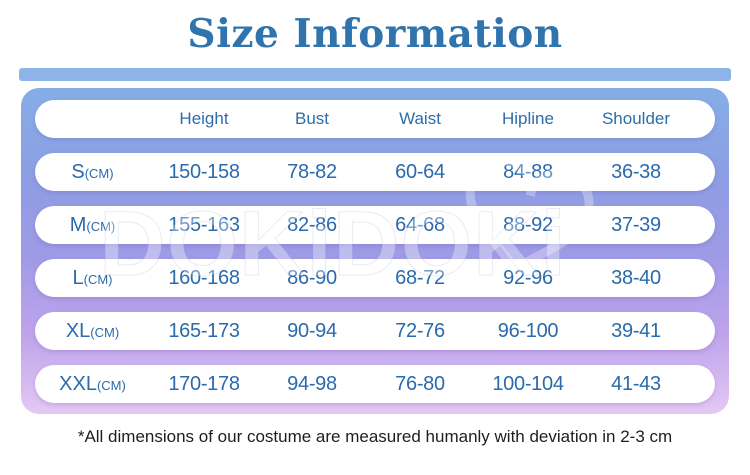 This screenshot has height=475, width=750. What do you see at coordinates (636, 330) in the screenshot?
I see `cell-shoulder: 39-41` at bounding box center [636, 330].